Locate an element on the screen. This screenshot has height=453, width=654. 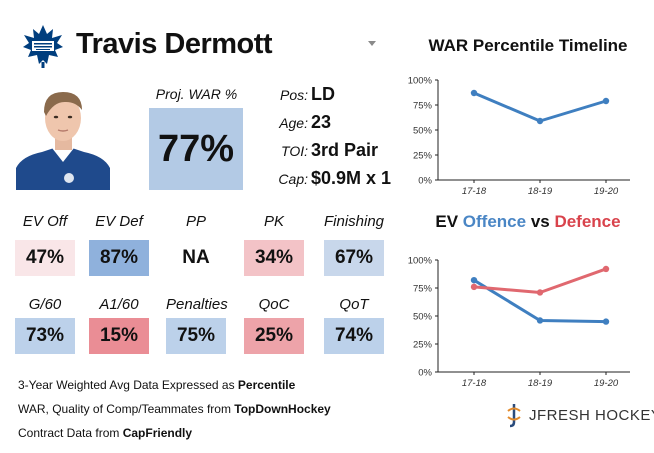
ev-off-label: EV Off is located at coordinates (45, 221).